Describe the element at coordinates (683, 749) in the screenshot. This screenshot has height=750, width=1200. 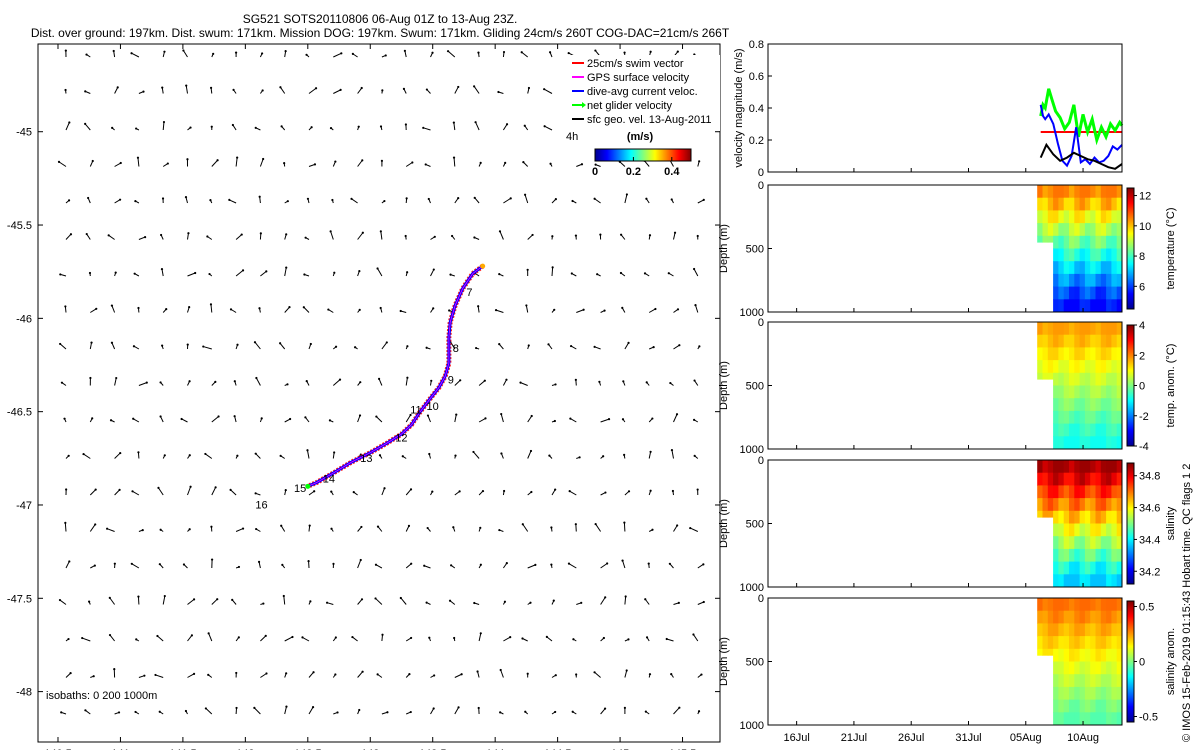
I see `map-xtick-label: 145.5` at that location.